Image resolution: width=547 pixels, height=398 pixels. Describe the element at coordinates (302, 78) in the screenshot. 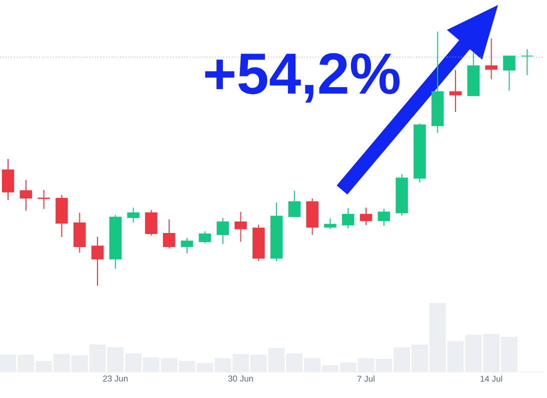

I see `annotation: +54,2%` at that location.